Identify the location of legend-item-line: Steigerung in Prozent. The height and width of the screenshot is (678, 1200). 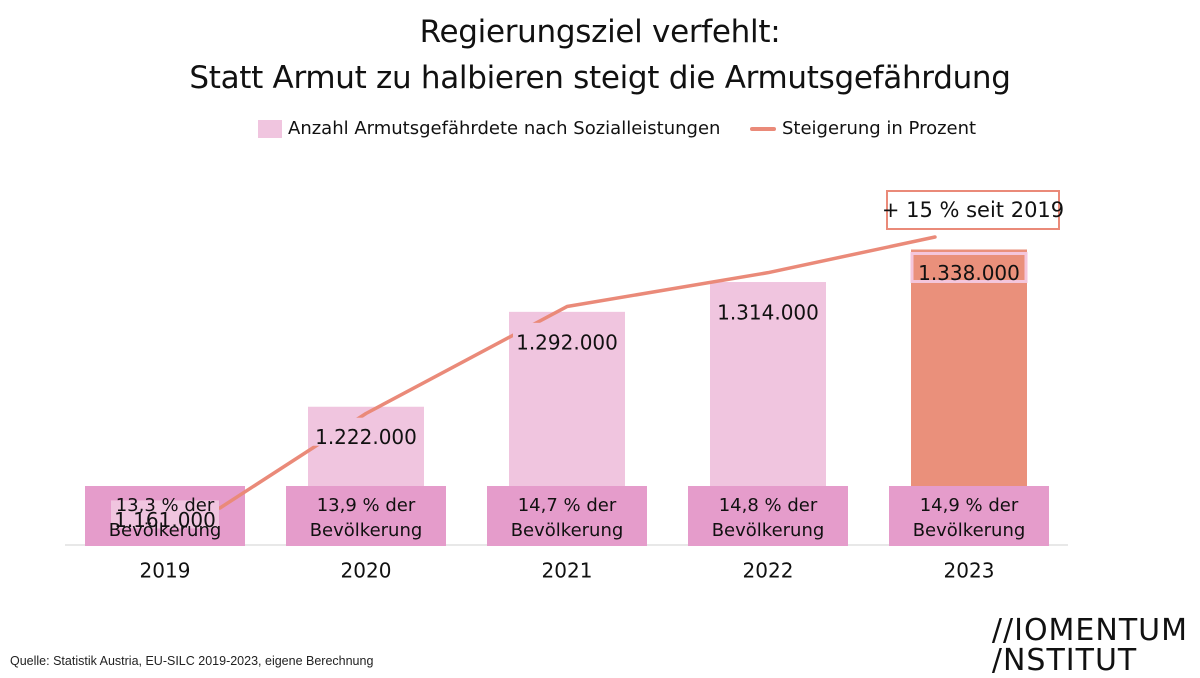
(863, 128).